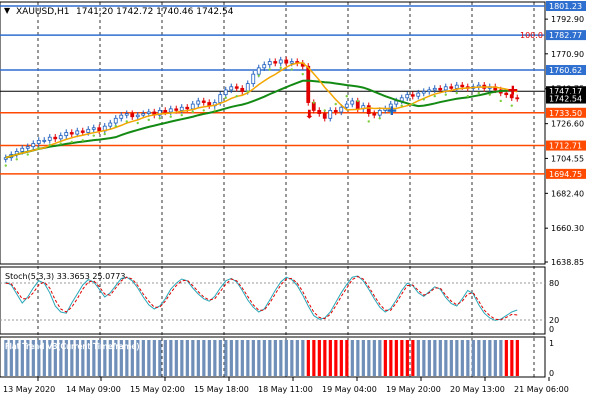 This screenshot has height=404, width=590. I want to click on level-1712-tag-label: 1712.71, so click(565, 146).